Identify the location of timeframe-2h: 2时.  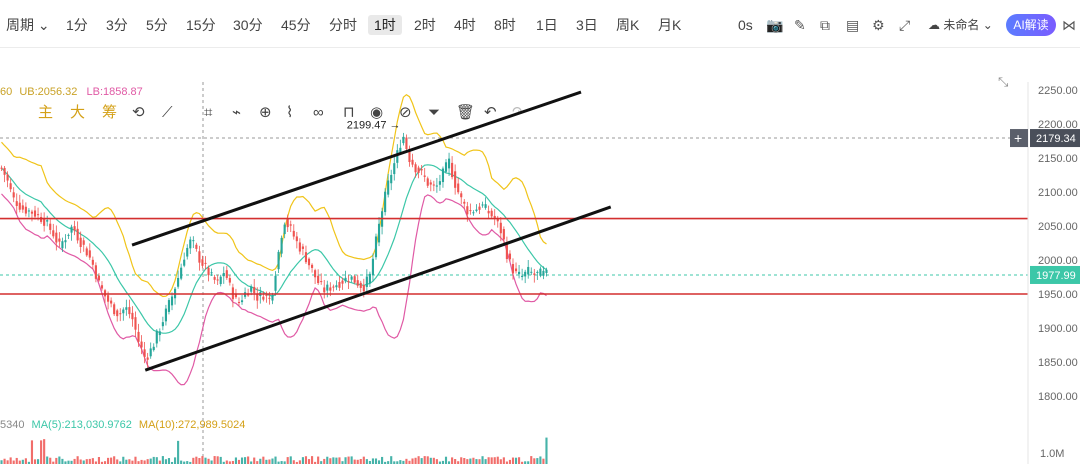
(425, 25).